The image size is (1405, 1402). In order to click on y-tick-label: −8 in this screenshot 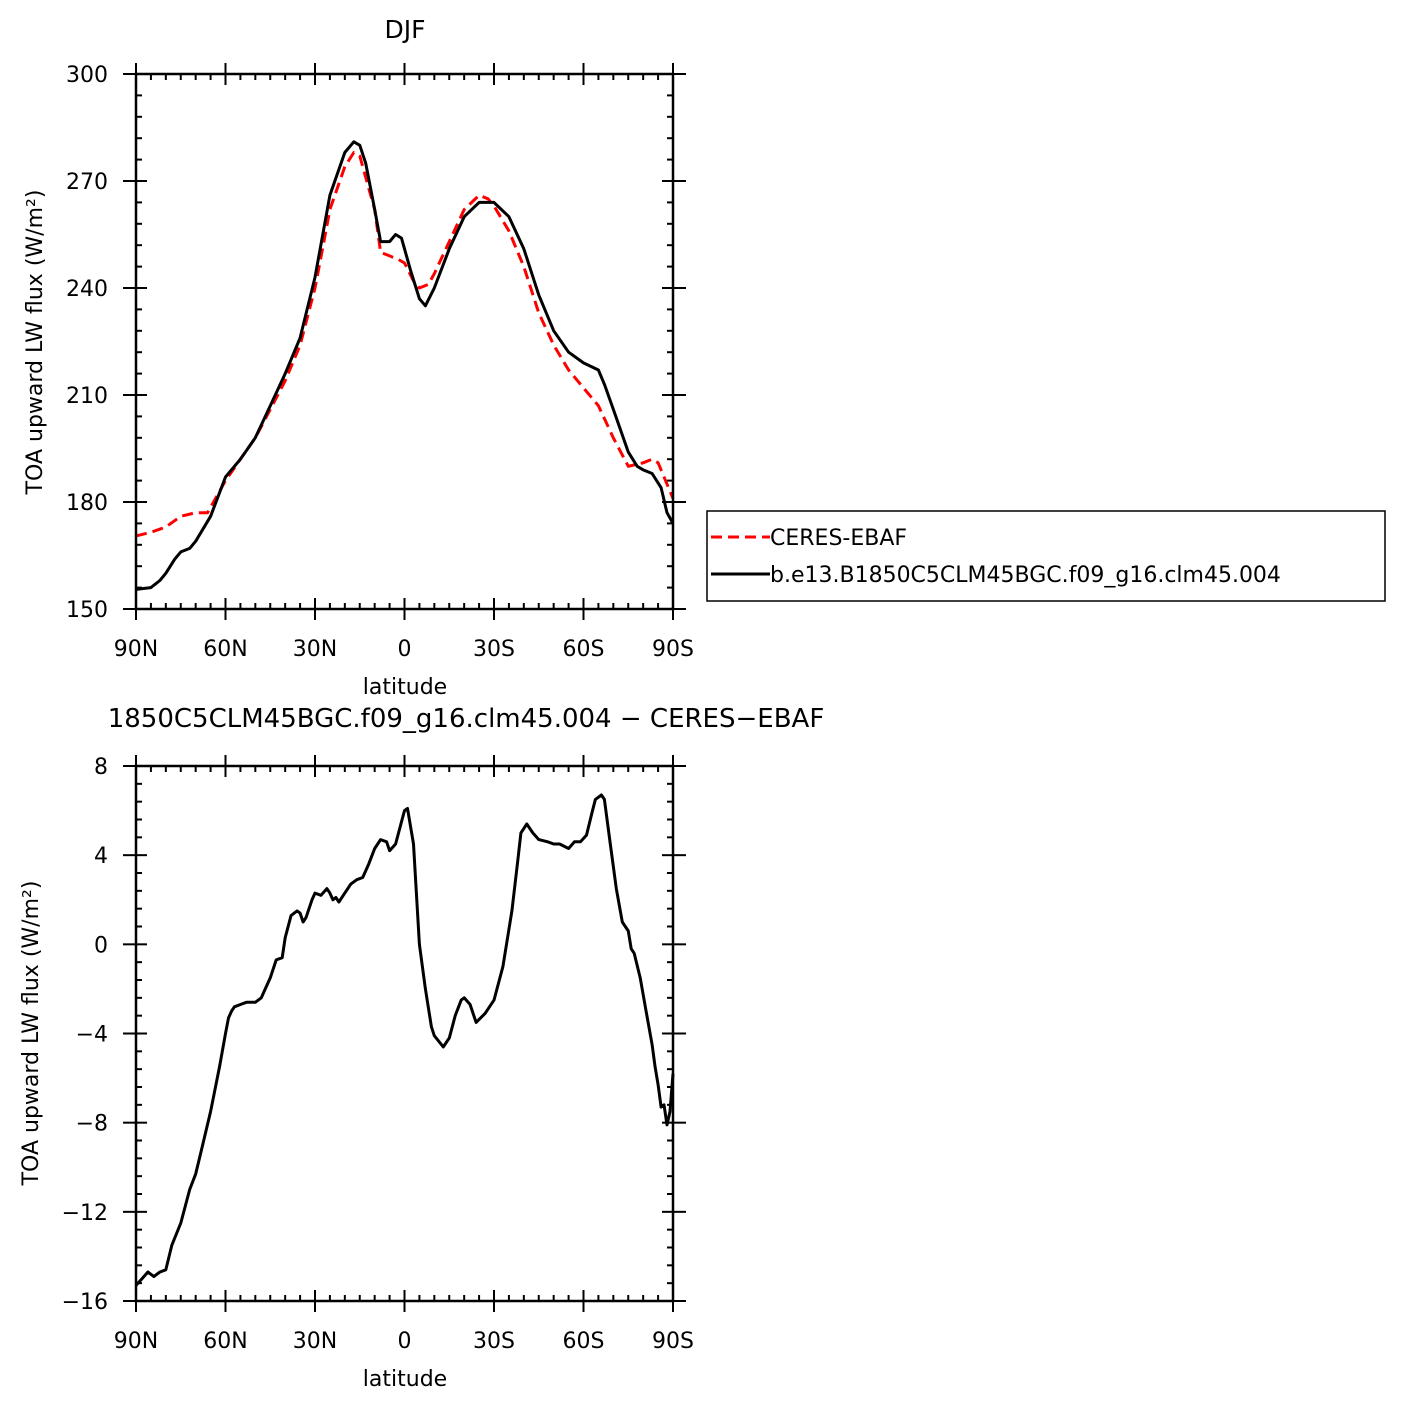, I will do `click(92, 1124)`.